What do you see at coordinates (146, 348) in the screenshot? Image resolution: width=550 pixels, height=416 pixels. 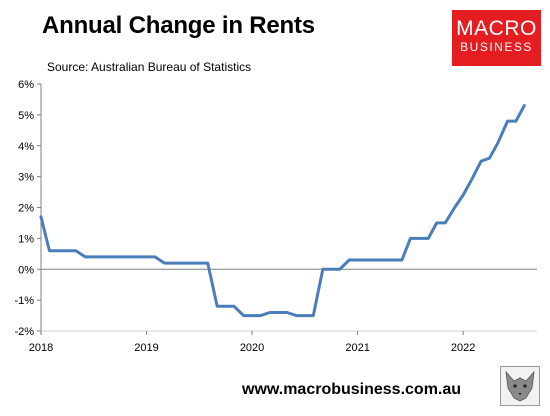 I see `x-tick-label: 2019` at bounding box center [146, 348].